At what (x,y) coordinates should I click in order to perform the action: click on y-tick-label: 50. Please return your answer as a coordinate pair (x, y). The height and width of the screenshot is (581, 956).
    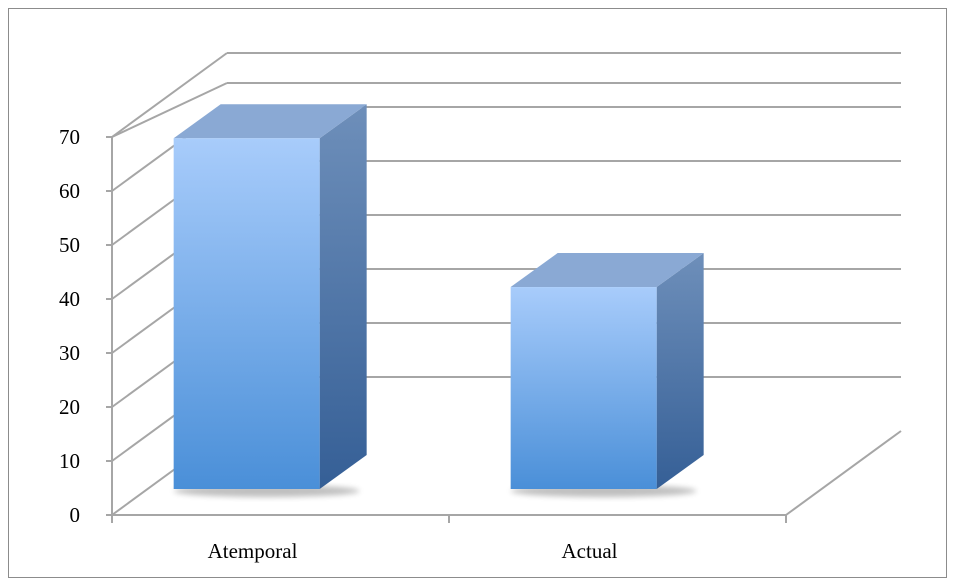
    Looking at the image, I should click on (69, 245).